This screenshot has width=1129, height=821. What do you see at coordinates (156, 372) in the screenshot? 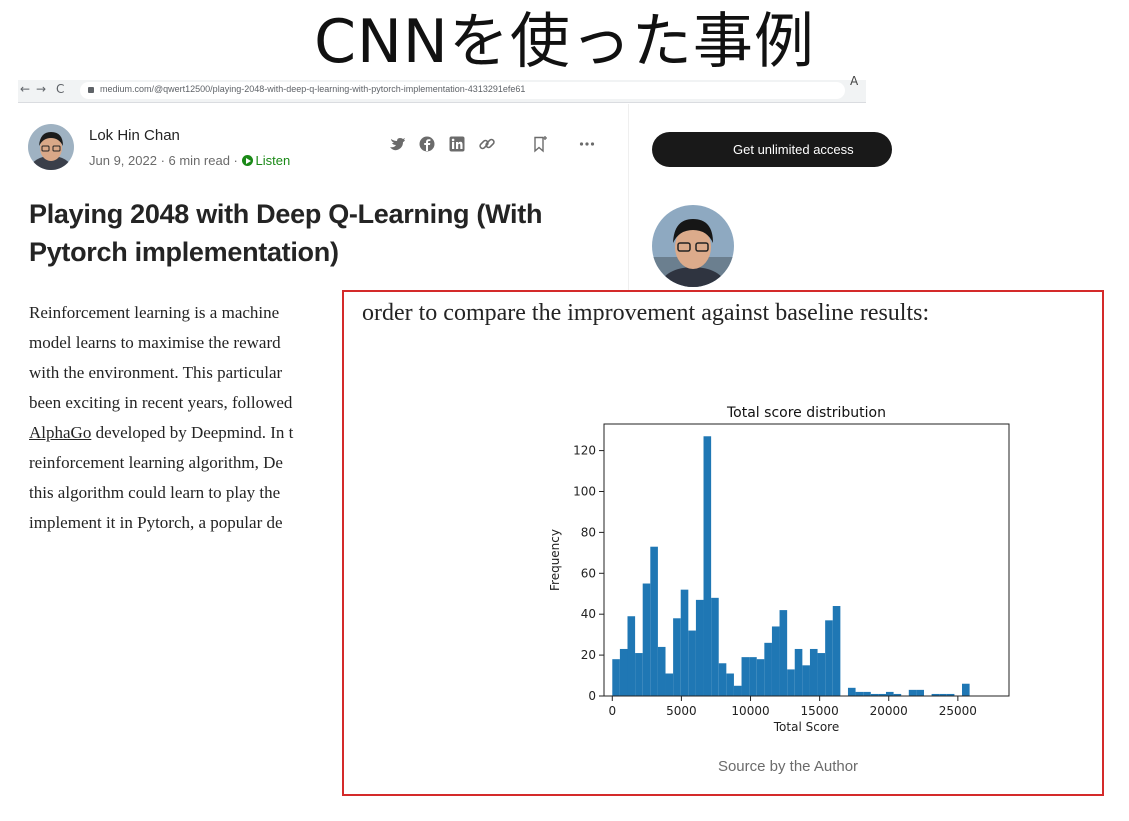
I see `body-text-segment: with the environment. This particular` at bounding box center [156, 372].